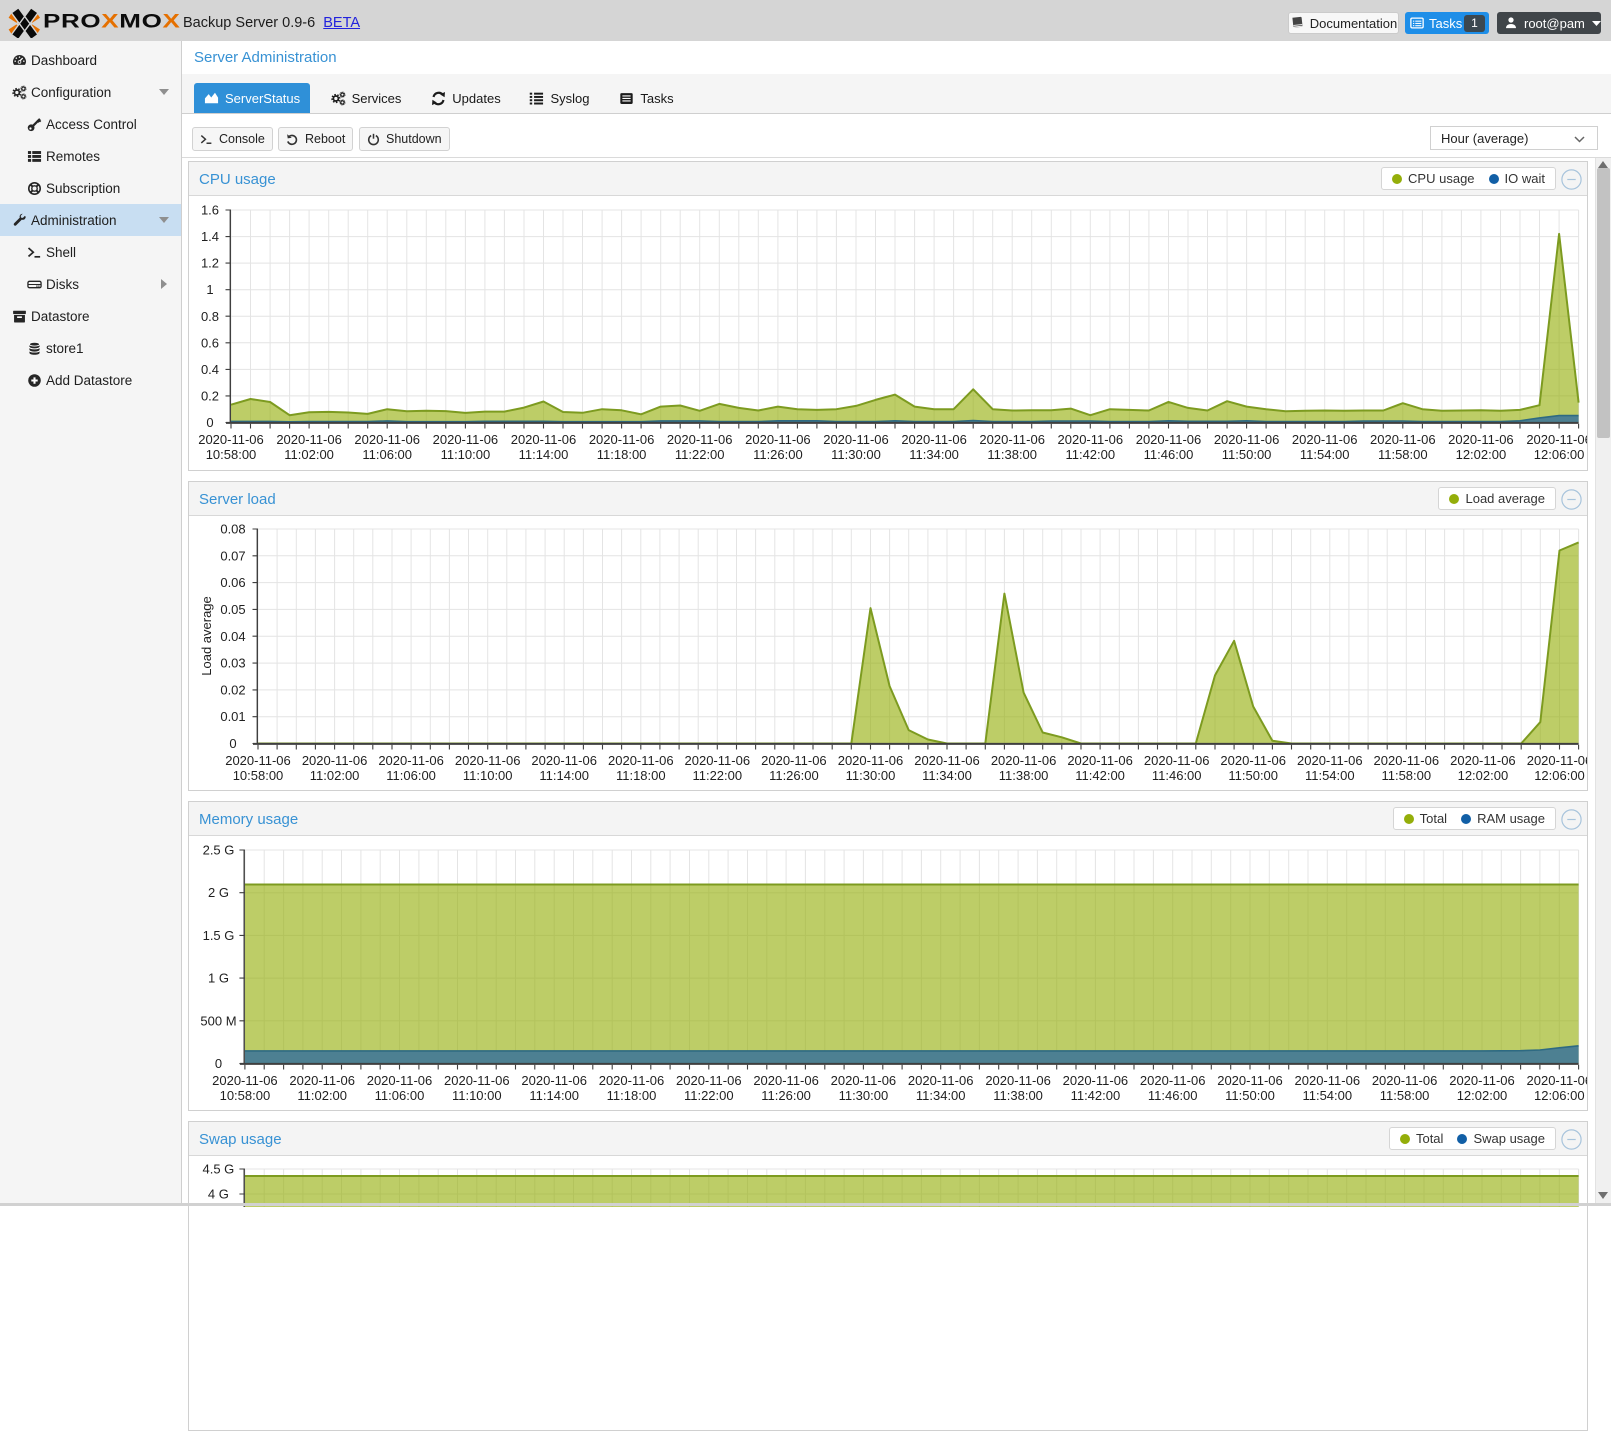  What do you see at coordinates (218, 1194) in the screenshot?
I see `svg-text: 4 G` at bounding box center [218, 1194].